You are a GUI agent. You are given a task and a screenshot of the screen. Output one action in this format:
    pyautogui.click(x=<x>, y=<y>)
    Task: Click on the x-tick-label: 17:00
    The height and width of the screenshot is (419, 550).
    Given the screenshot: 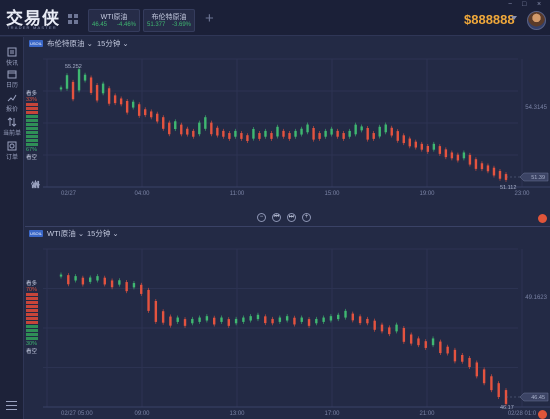 What is the action you would take?
    pyautogui.click(x=332, y=414)
    